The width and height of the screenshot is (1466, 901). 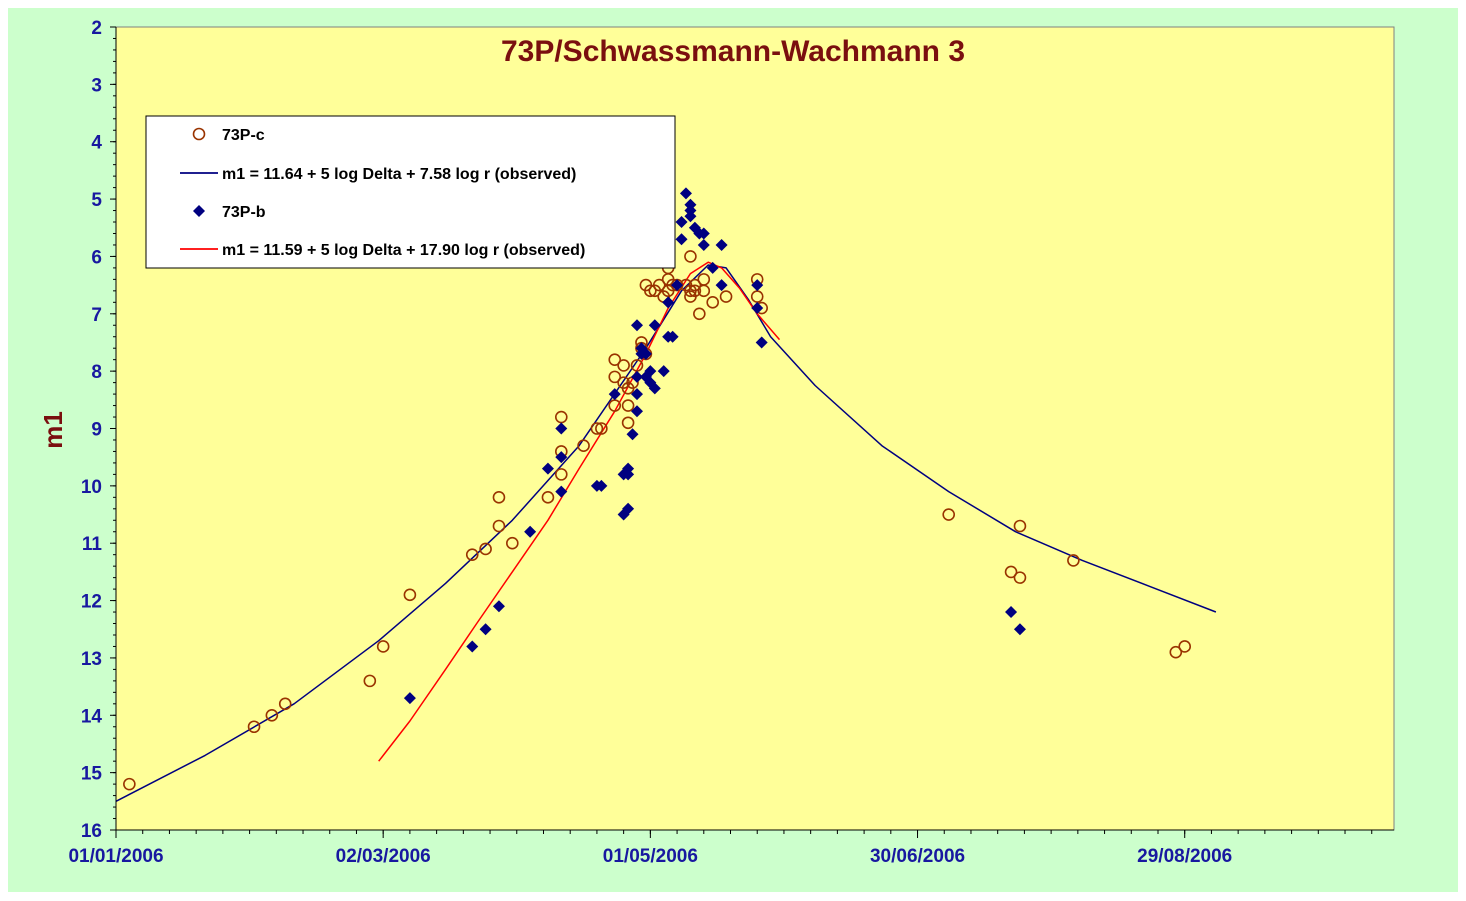 What do you see at coordinates (53, 430) in the screenshot?
I see `y-axis-title: m1` at bounding box center [53, 430].